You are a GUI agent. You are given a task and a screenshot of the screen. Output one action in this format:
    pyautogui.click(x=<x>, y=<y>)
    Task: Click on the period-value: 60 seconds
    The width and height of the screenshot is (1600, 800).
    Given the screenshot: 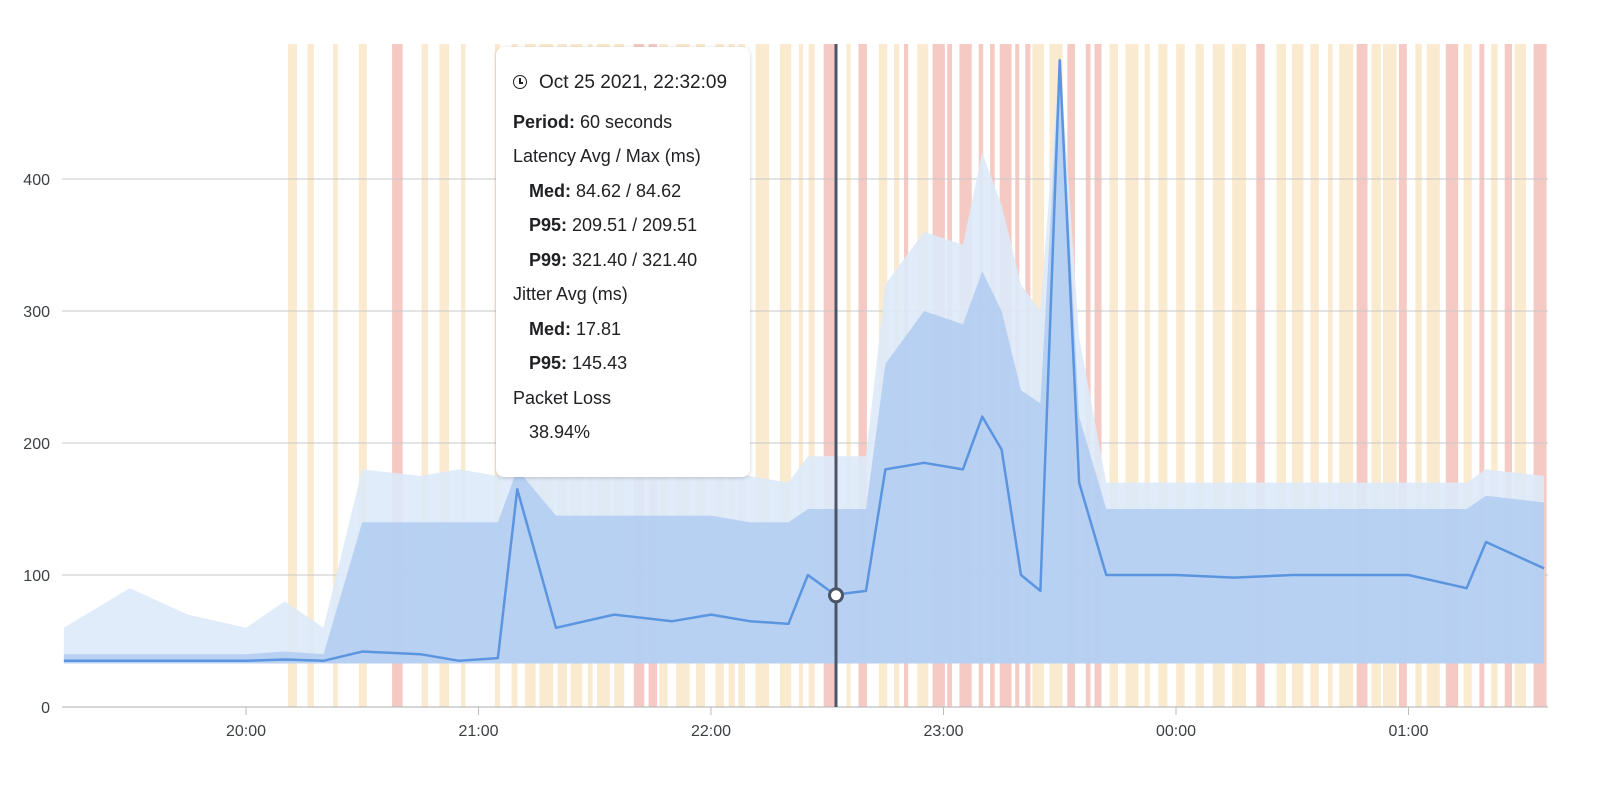 What is the action you would take?
    pyautogui.click(x=626, y=121)
    